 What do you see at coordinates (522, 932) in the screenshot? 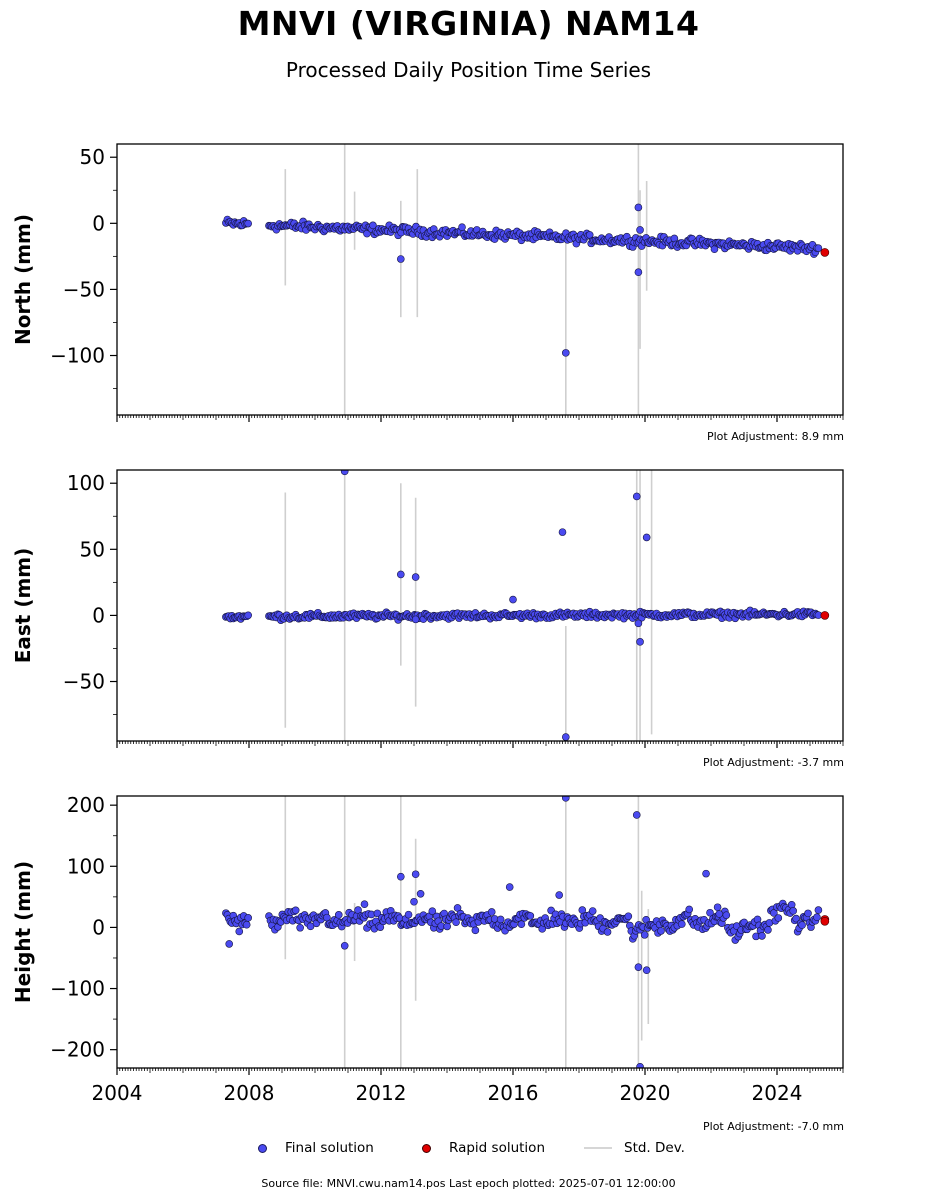
I see `final-points-height` at bounding box center [522, 932].